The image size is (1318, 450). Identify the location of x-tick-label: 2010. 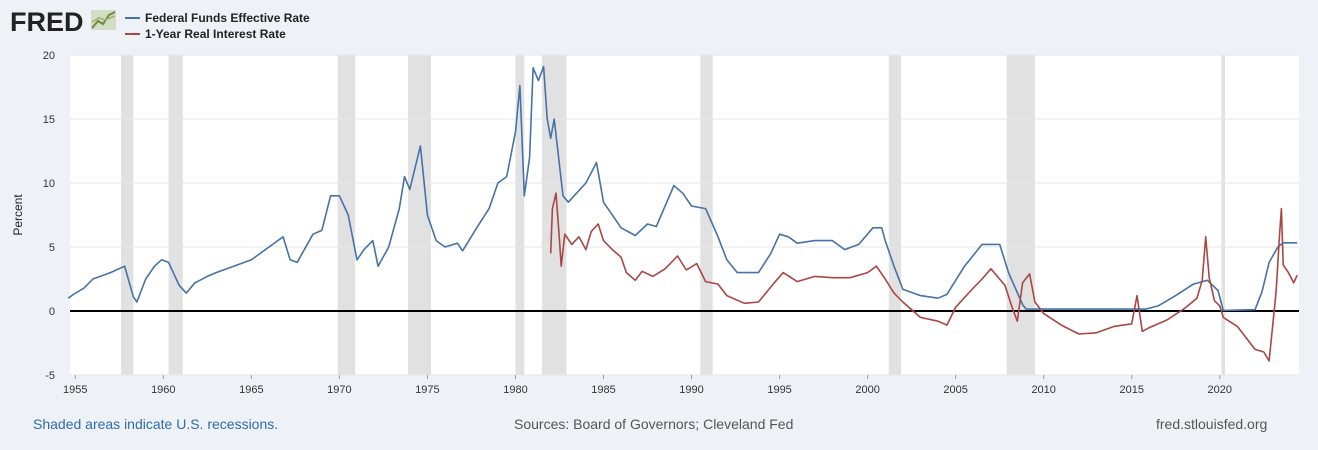
(1043, 390).